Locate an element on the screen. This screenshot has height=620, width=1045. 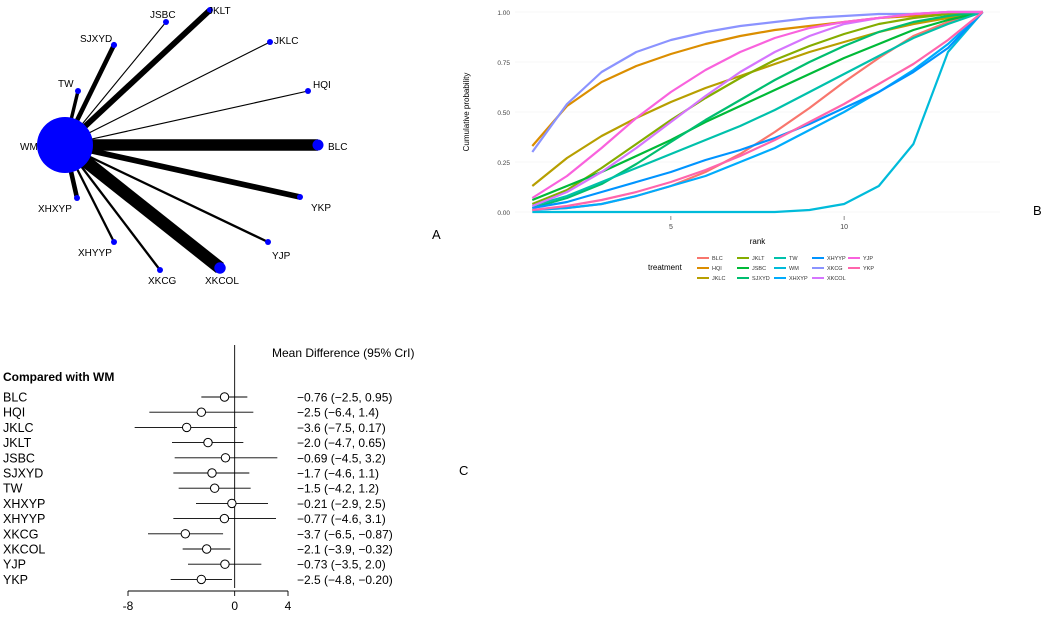
panel-label-b: B is located at coordinates (1037, 210).